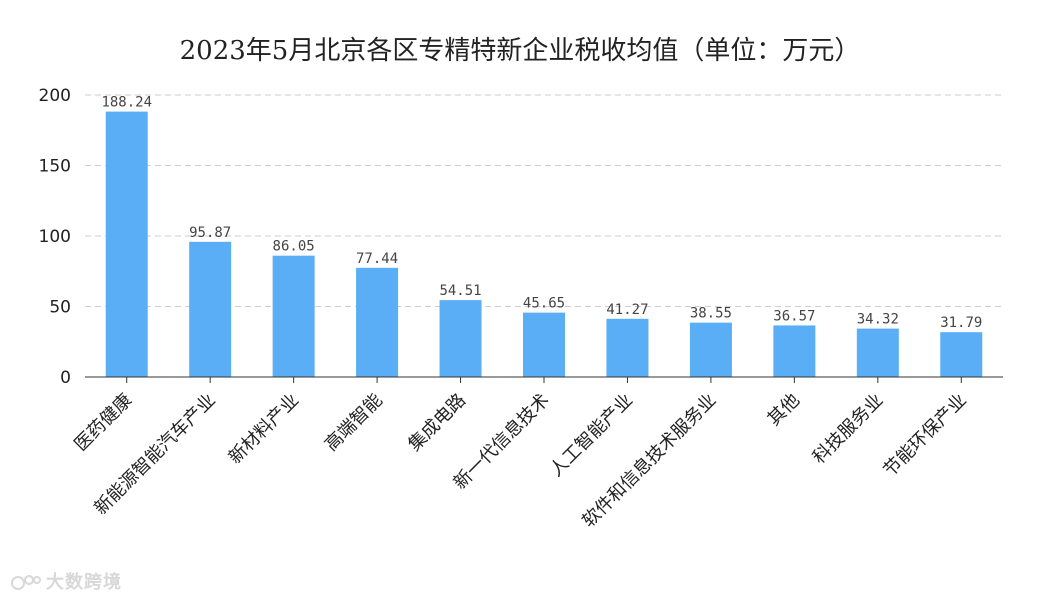 The image size is (1040, 602). Describe the element at coordinates (460, 291) in the screenshot. I see `data-label: 54.51` at that location.